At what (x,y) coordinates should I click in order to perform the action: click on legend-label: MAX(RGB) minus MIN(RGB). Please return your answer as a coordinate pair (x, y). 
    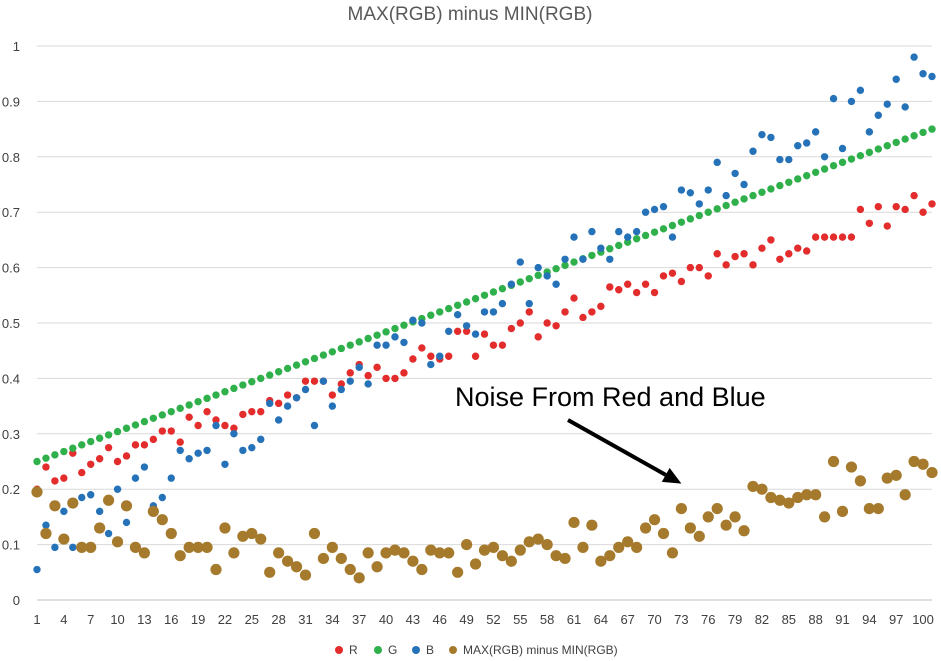
    Looking at the image, I should click on (540, 650).